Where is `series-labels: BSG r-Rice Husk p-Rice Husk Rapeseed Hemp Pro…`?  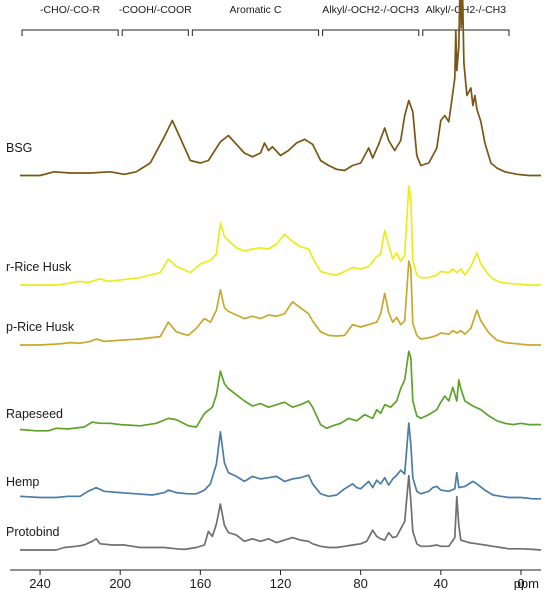
series-labels: BSG r-Rice Husk p-Rice Husk Rapeseed Hemp Pro… is located at coordinates (40, 340).